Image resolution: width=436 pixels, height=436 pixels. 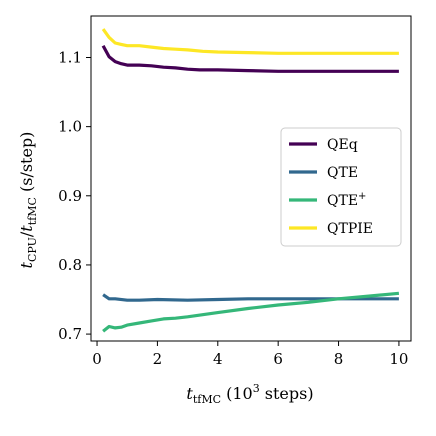 What do you see at coordinates (342, 145) in the screenshot?
I see `legend-label: QEq` at bounding box center [342, 145].